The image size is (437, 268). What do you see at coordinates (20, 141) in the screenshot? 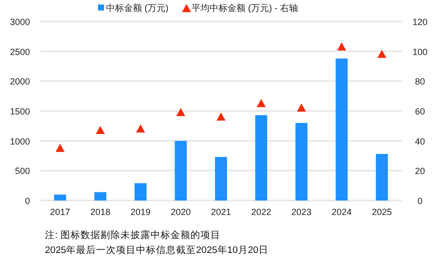
I see `y-tick-label: 1000` at bounding box center [20, 141].